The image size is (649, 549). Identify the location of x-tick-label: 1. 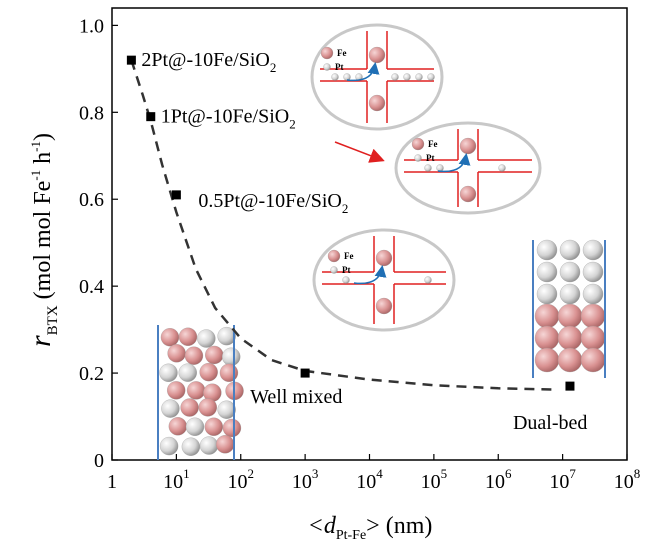
(112, 482).